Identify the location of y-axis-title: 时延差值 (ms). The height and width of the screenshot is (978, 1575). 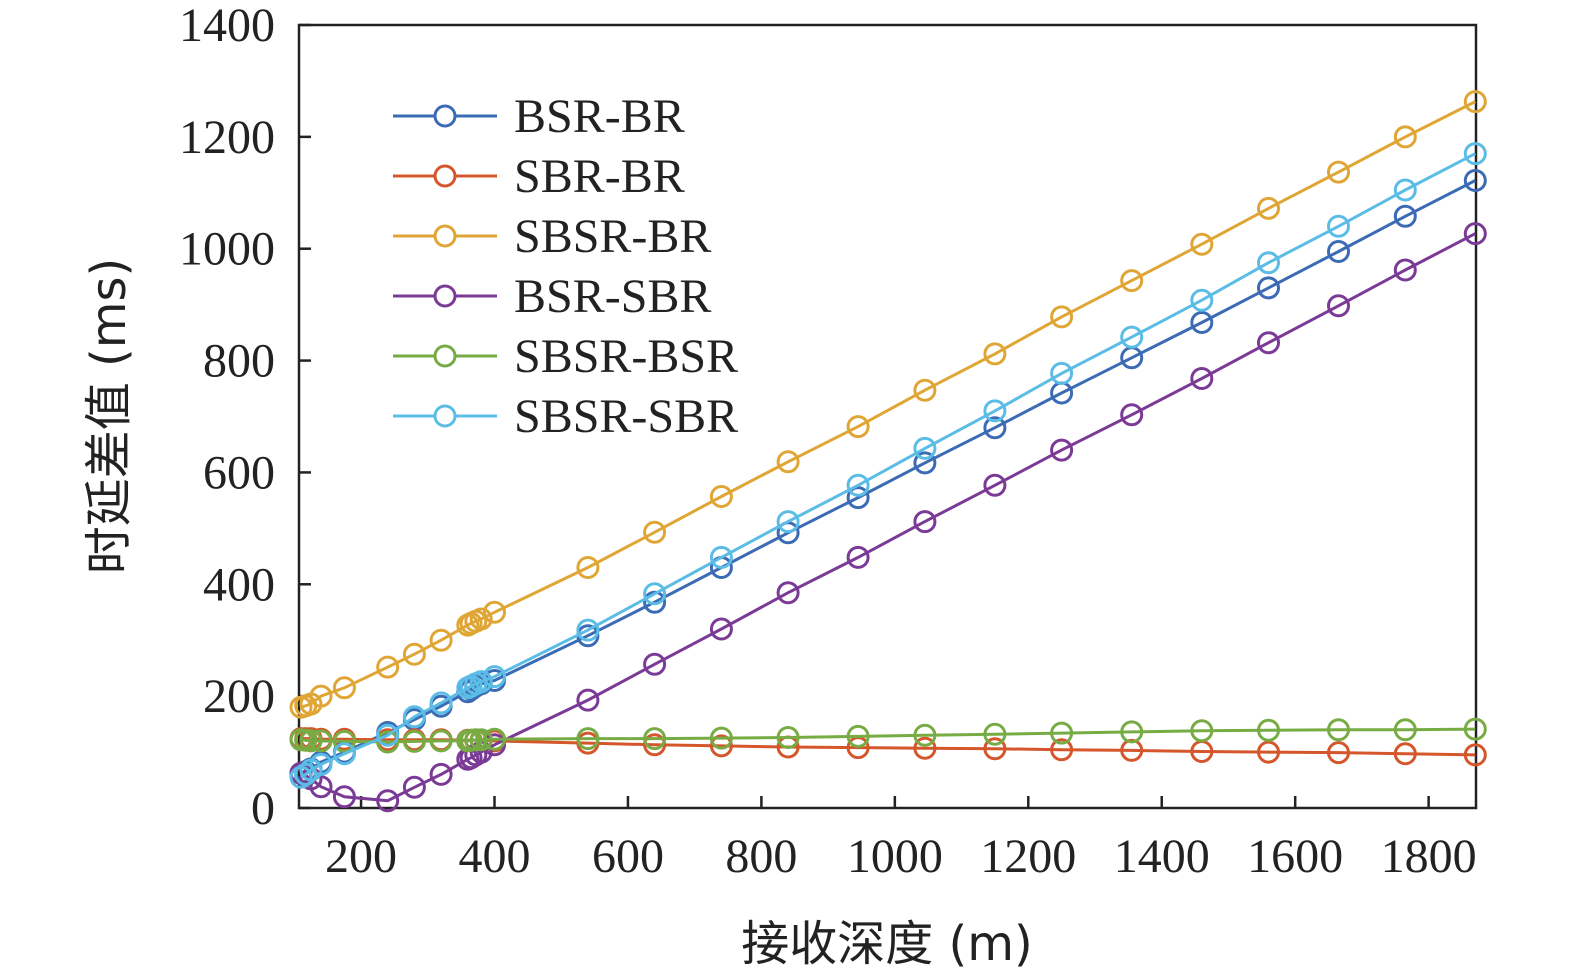
(109, 416).